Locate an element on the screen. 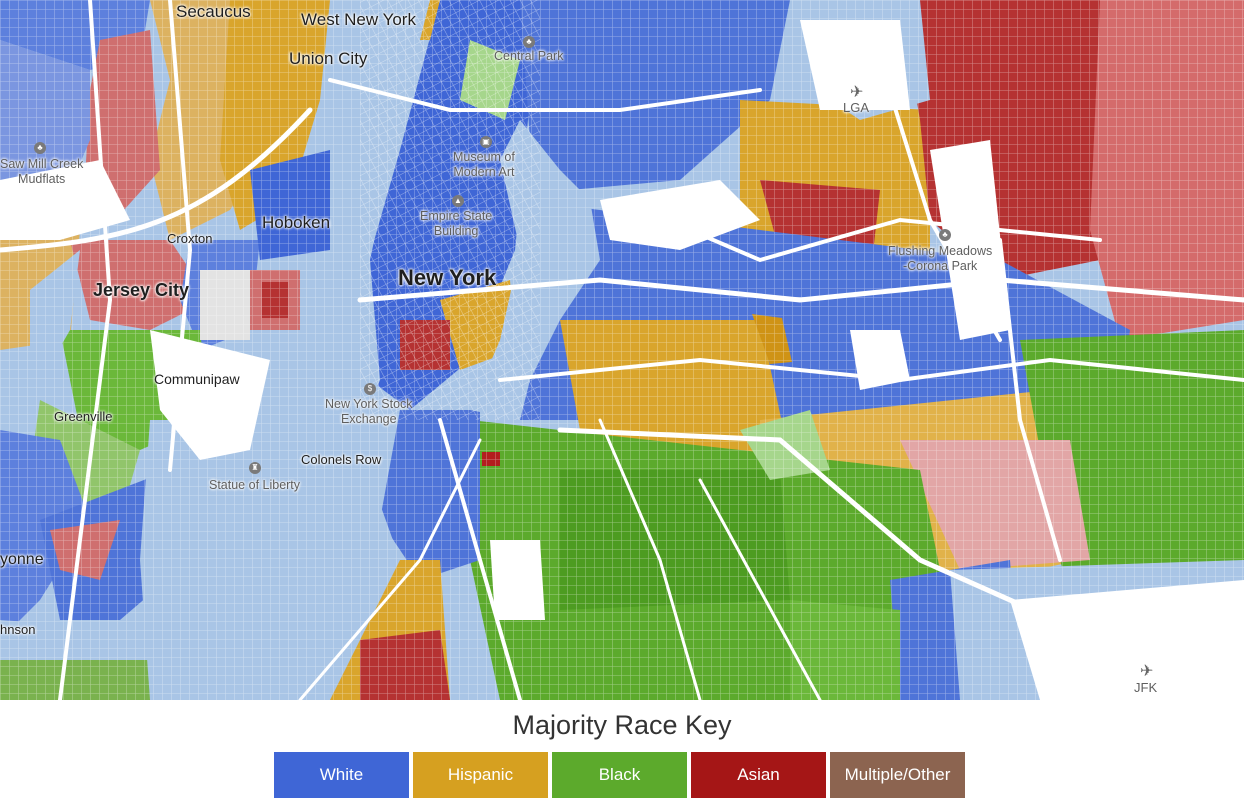 The image size is (1244, 800). legend-label: Multiple/Other is located at coordinates (897, 774).